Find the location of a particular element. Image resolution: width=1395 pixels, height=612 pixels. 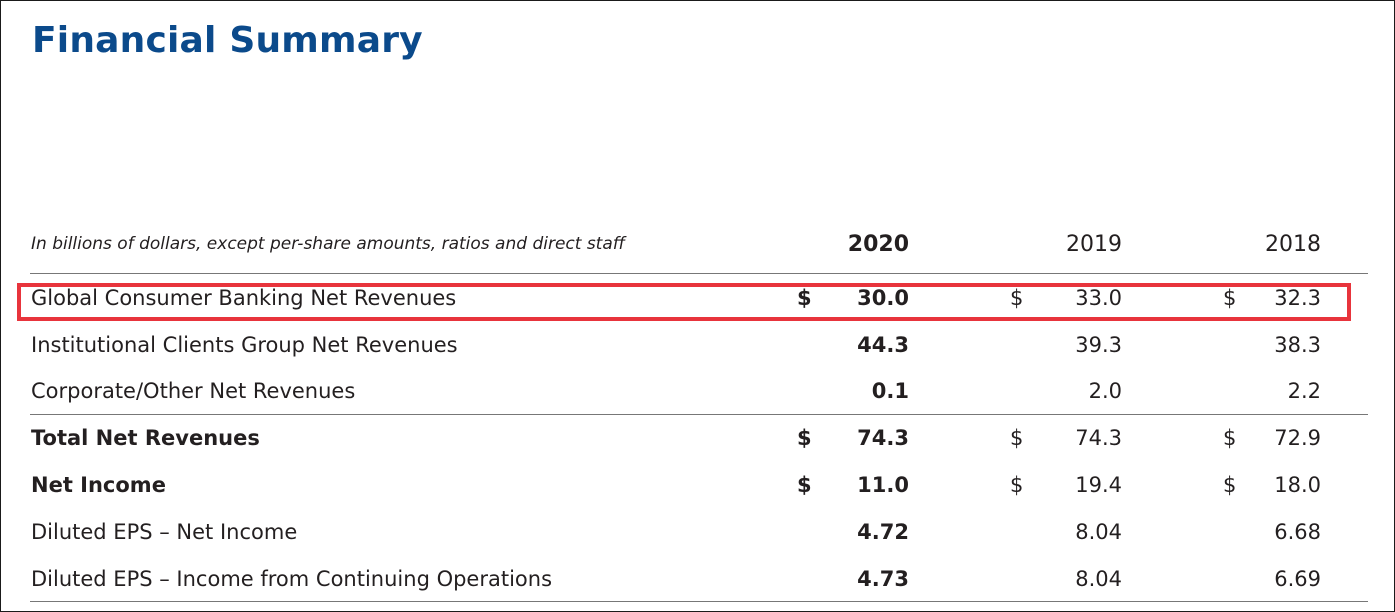

cell-value-2020: 30.0 is located at coordinates (883, 298).